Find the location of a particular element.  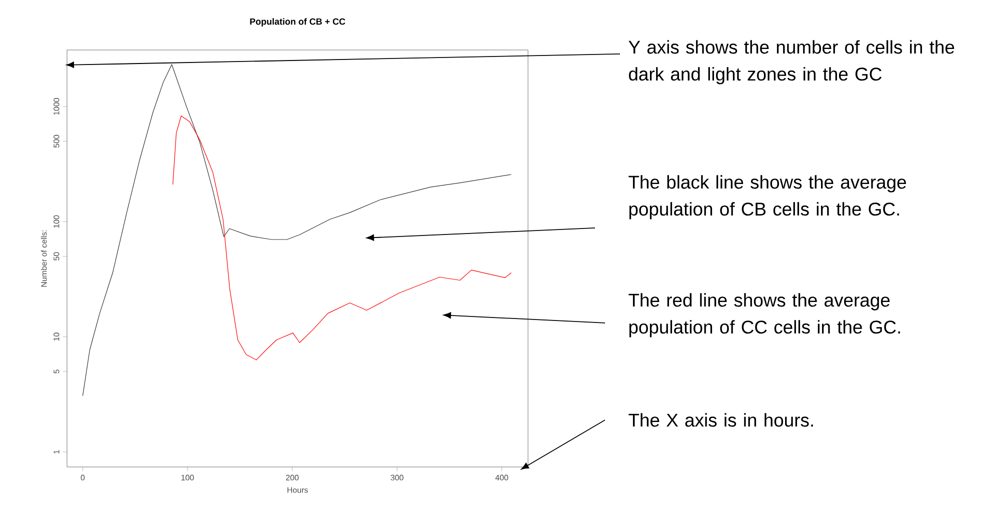

text: The X axis is in hours. is located at coordinates (720, 420).